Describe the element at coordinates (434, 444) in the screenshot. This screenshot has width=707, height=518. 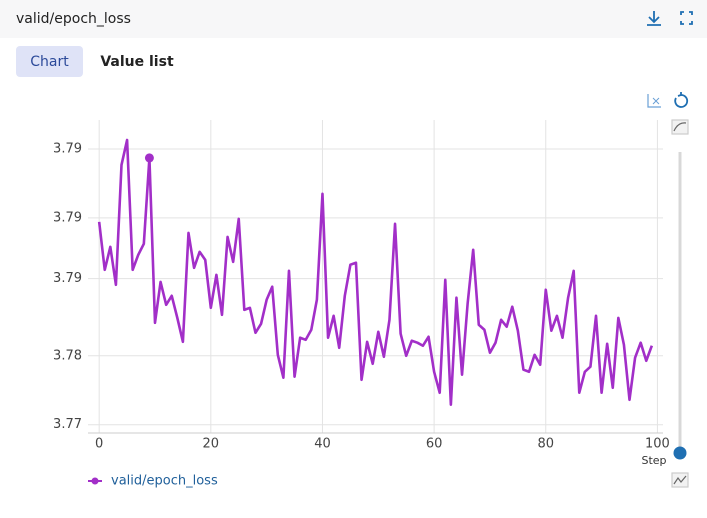
I see `x-tick-label: 60` at that location.